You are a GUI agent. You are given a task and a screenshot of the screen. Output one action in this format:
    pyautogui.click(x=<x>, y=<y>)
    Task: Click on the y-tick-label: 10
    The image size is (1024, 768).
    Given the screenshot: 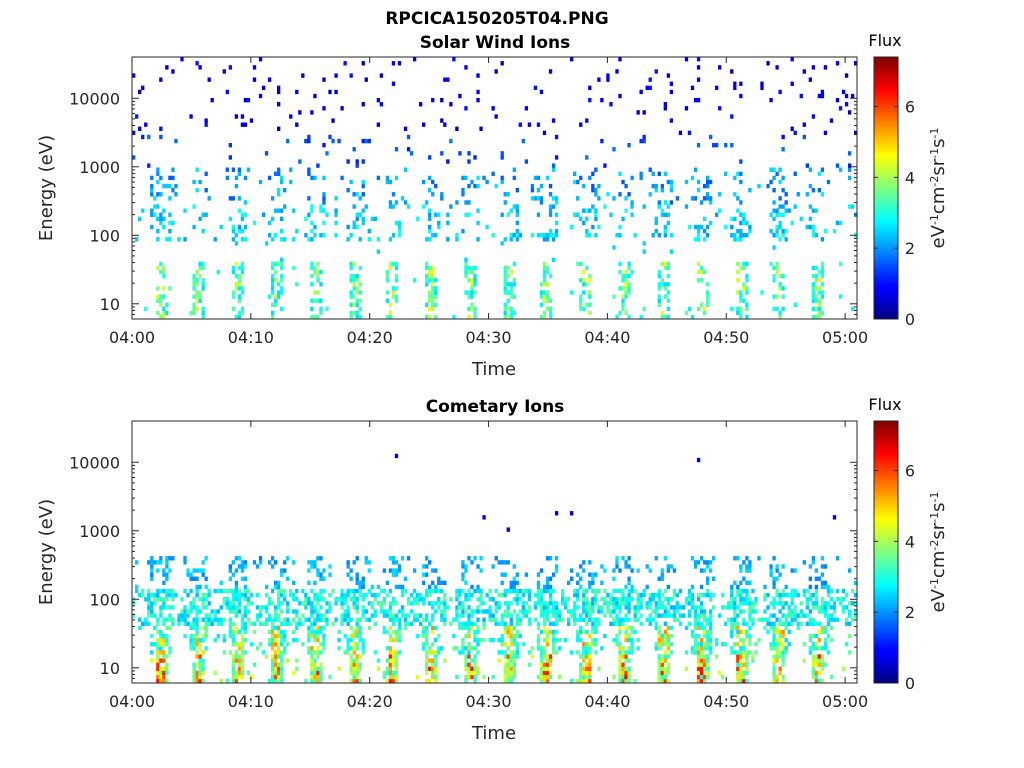 What is the action you would take?
    pyautogui.click(x=110, y=668)
    